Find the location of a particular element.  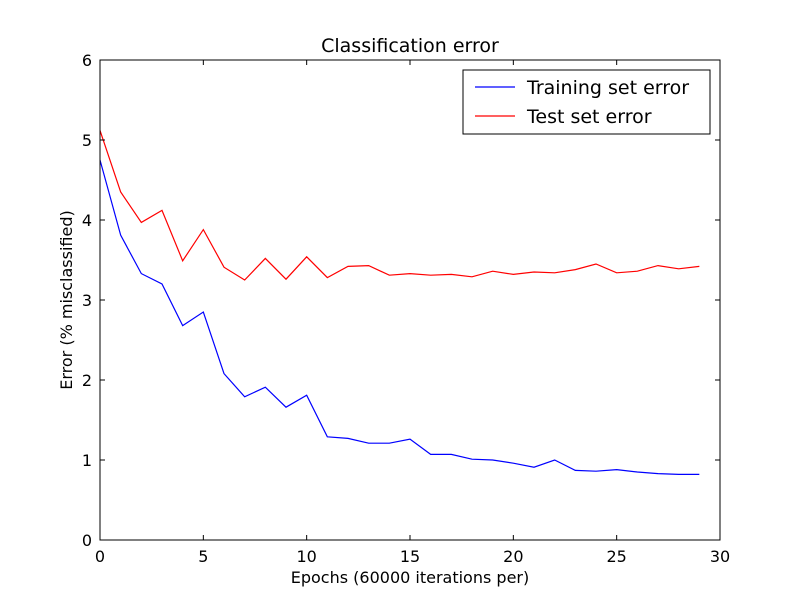

legend: Training set error Test set error is located at coordinates (586, 102).